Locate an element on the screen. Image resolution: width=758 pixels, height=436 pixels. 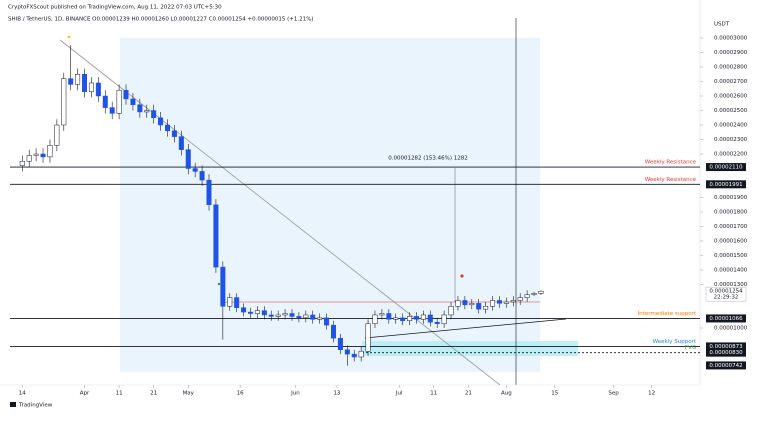
logo is located at coordinates (13, 404).